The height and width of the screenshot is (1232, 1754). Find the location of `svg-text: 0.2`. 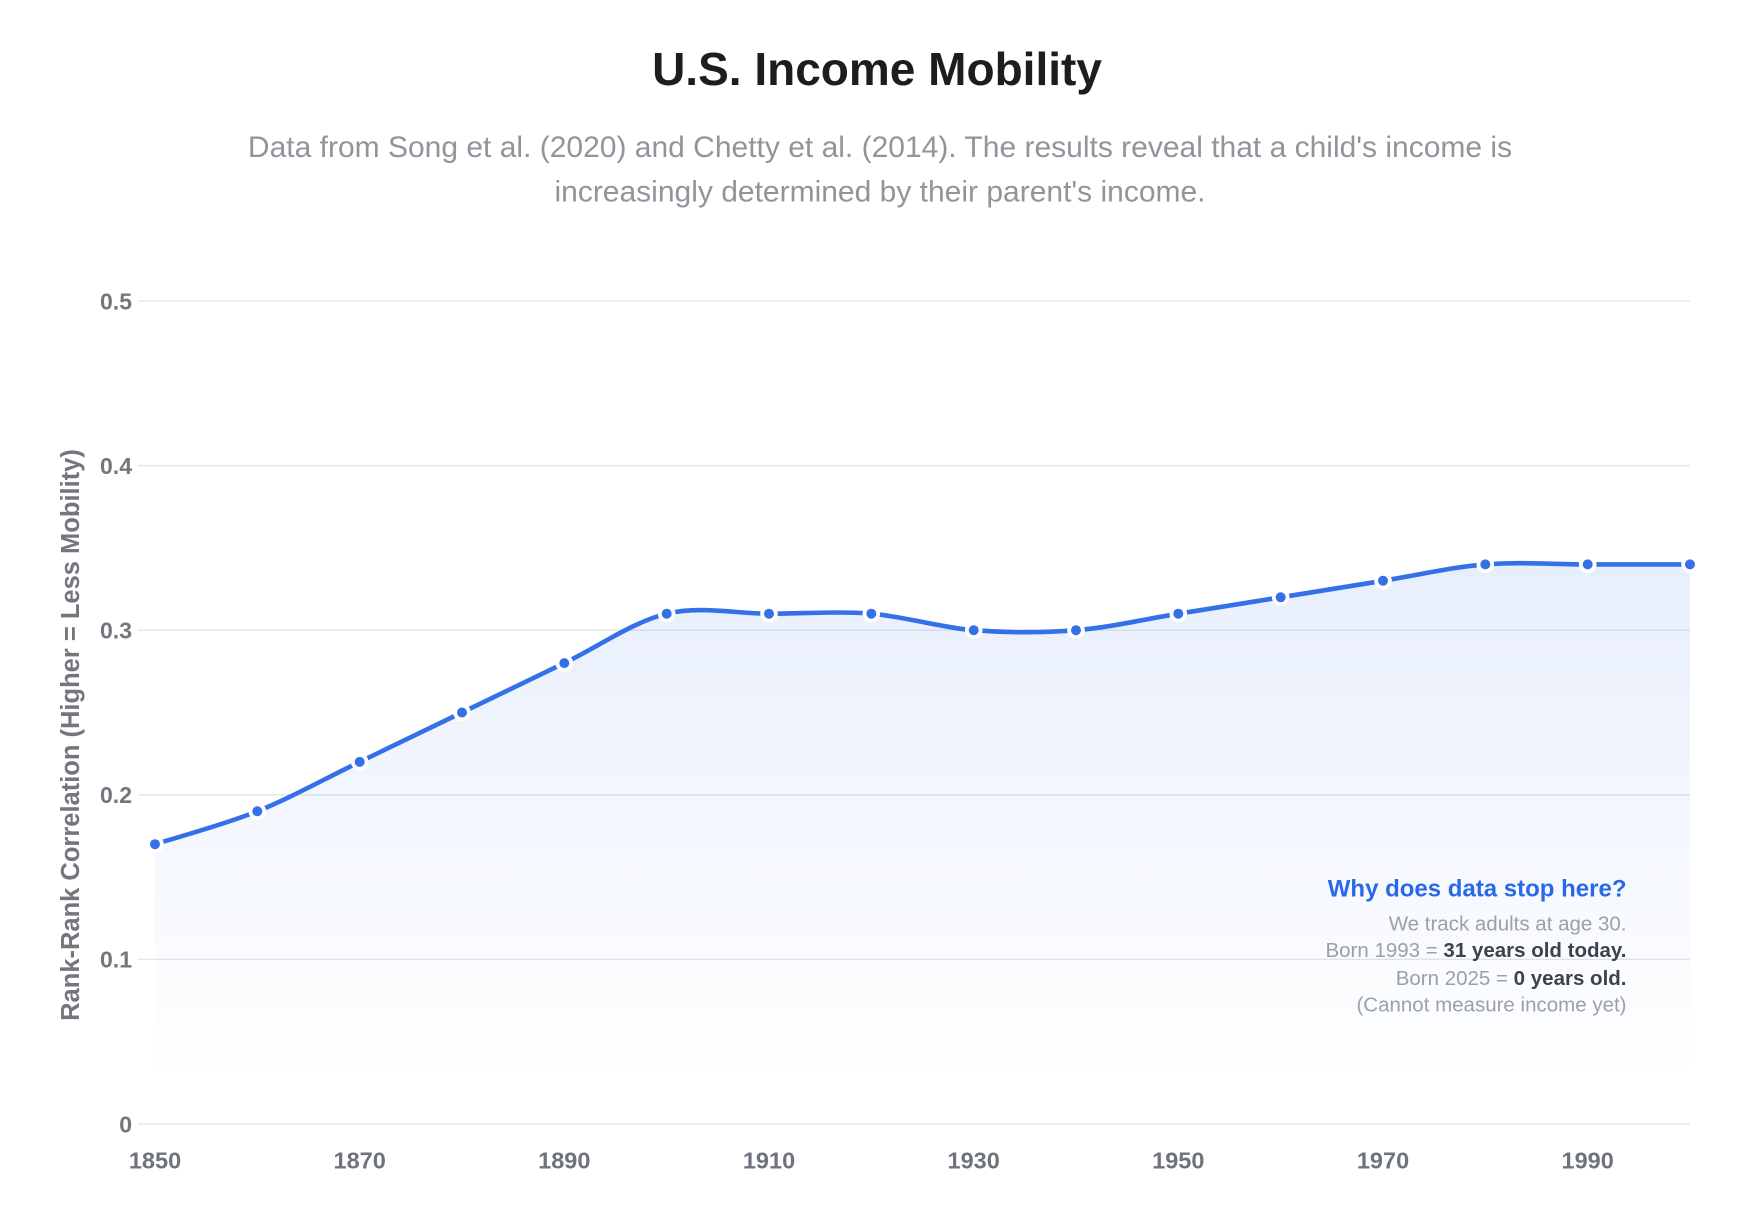

svg-text: 0.2 is located at coordinates (116, 795).